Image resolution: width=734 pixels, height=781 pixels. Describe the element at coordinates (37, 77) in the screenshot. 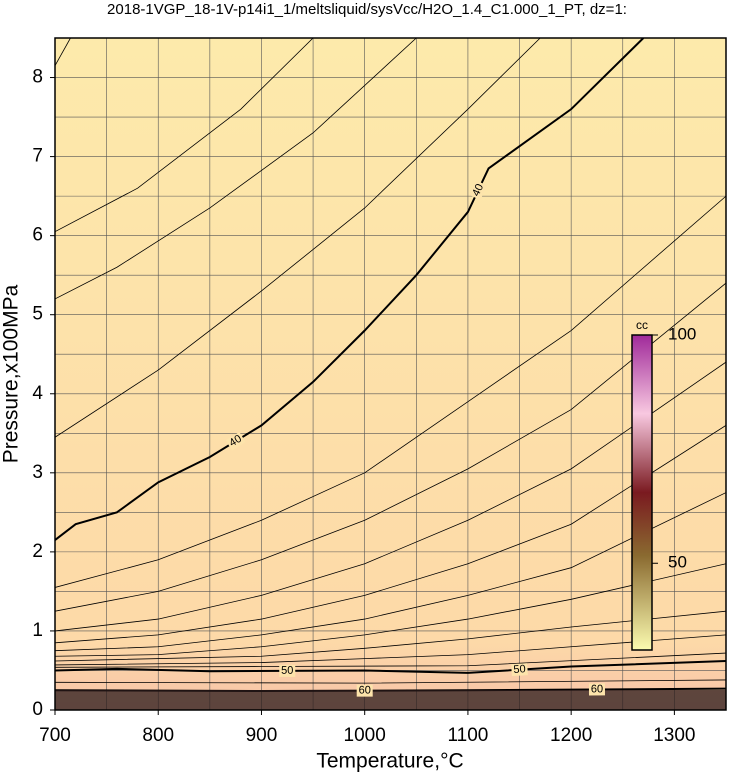

I see `y-tick-label: 8` at that location.